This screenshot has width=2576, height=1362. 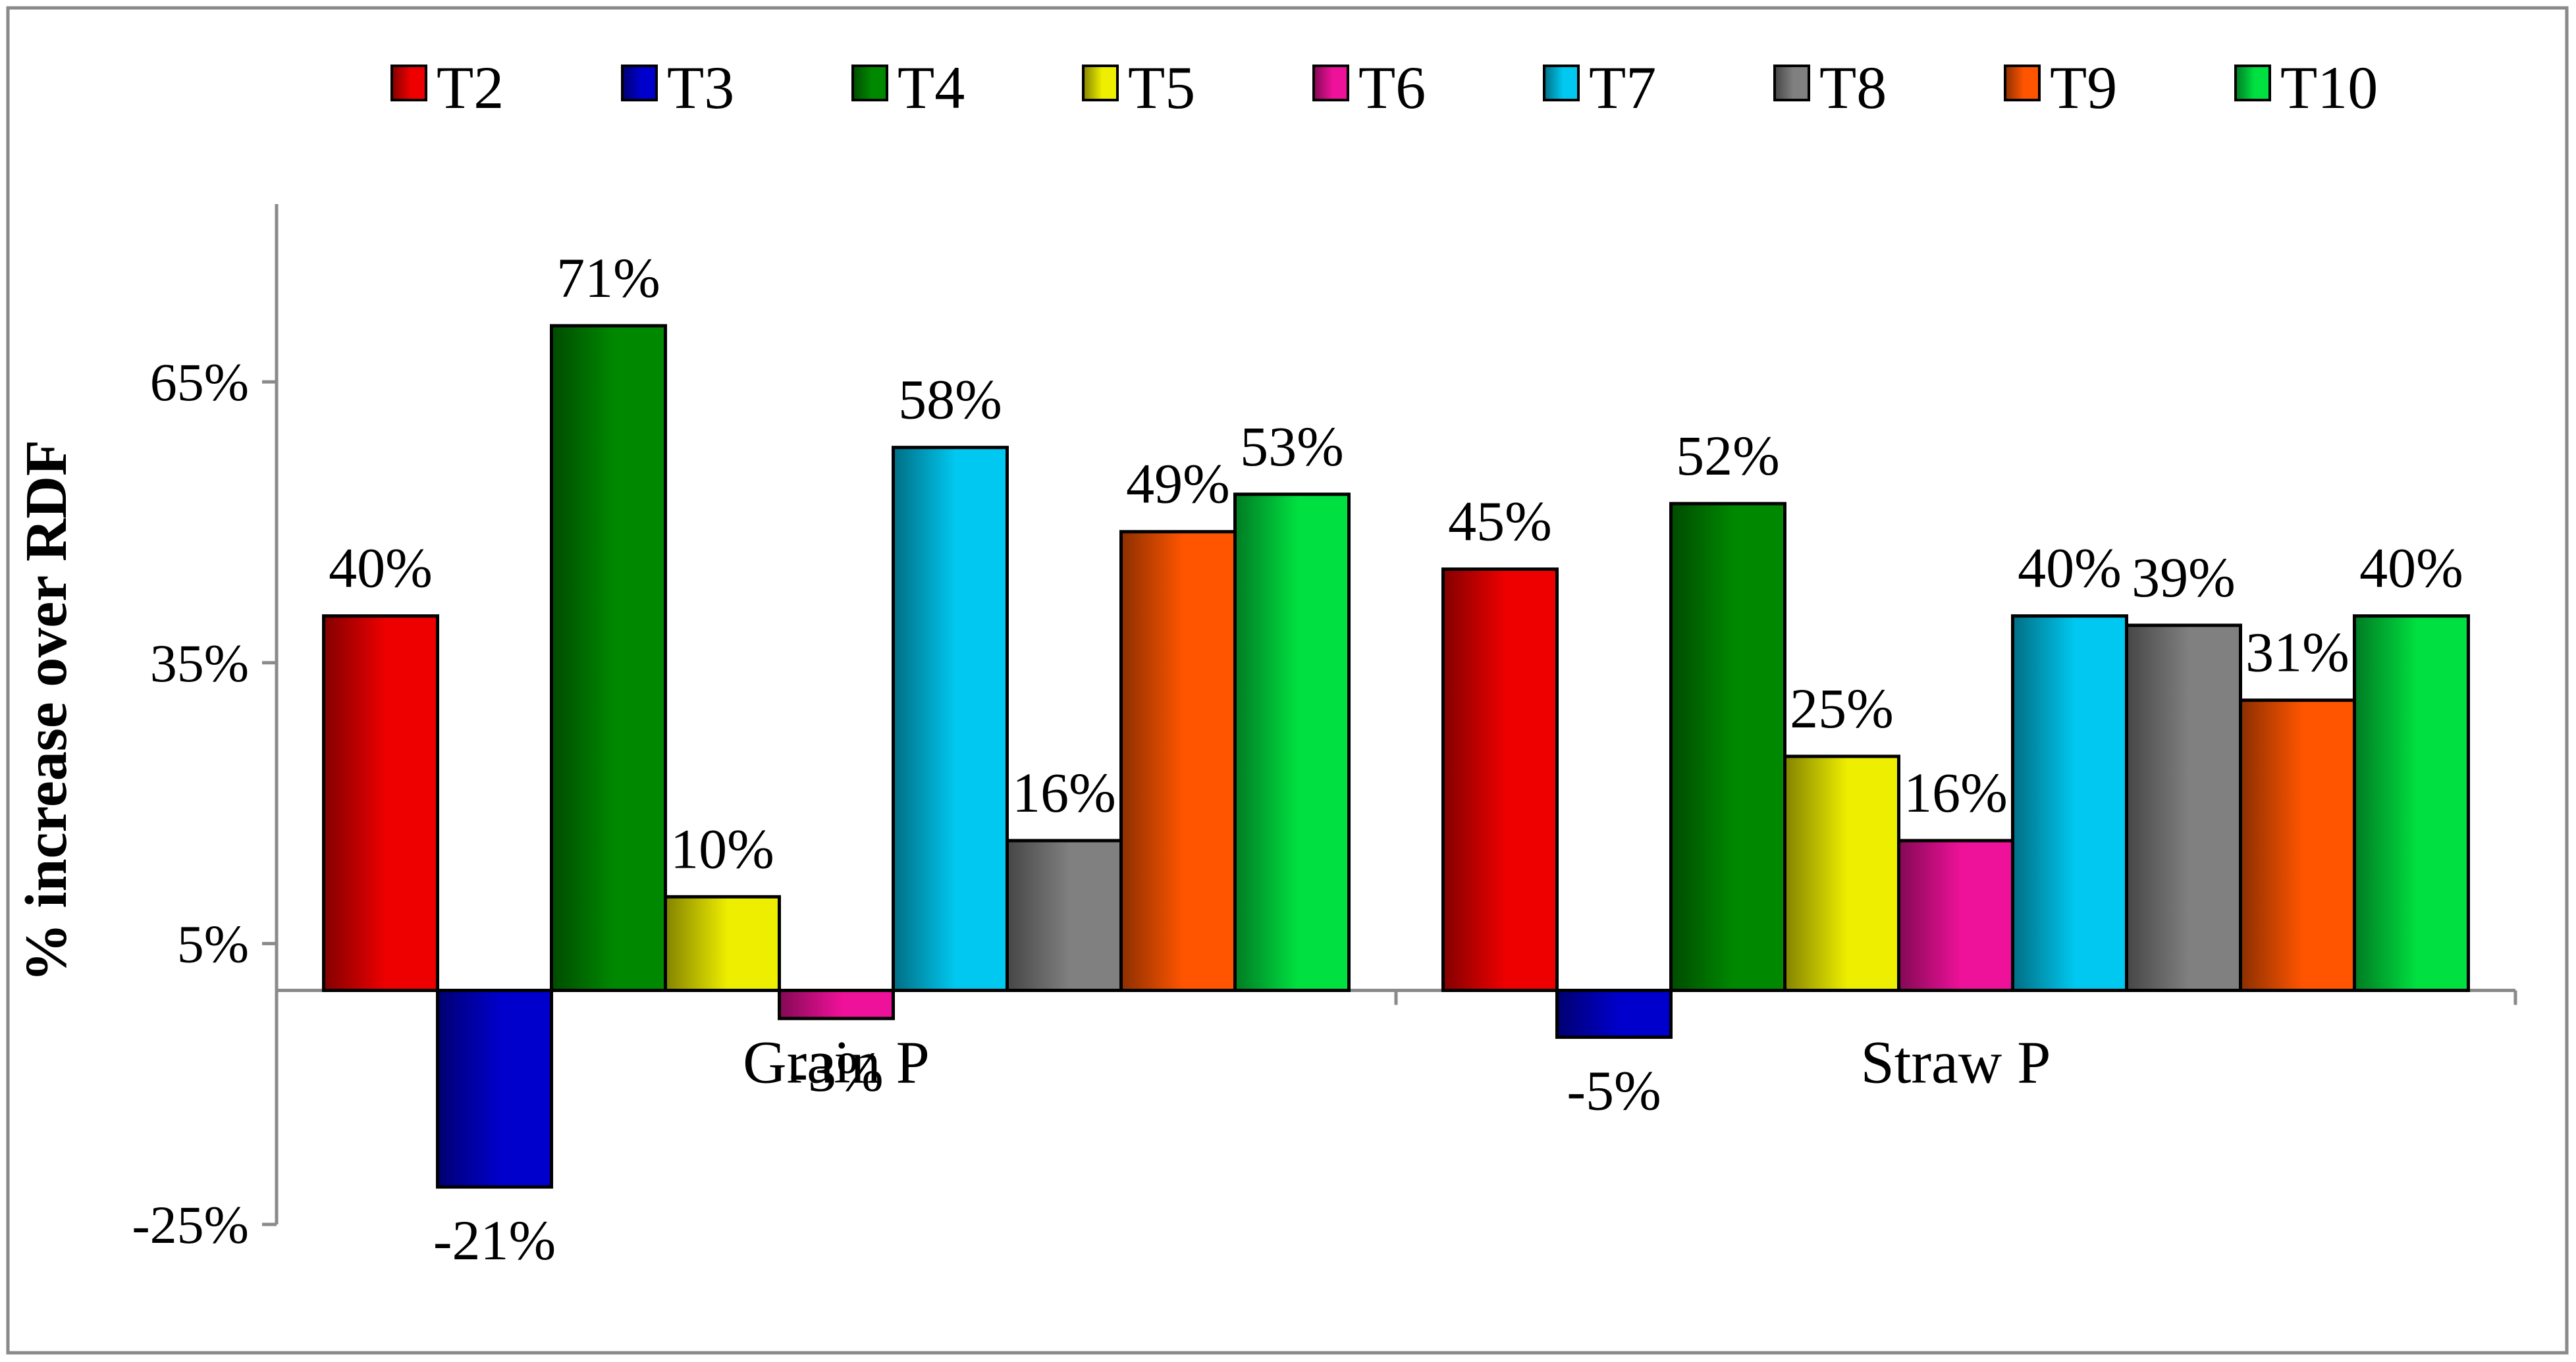 I want to click on bar-t4-grain-p, so click(x=608, y=658).